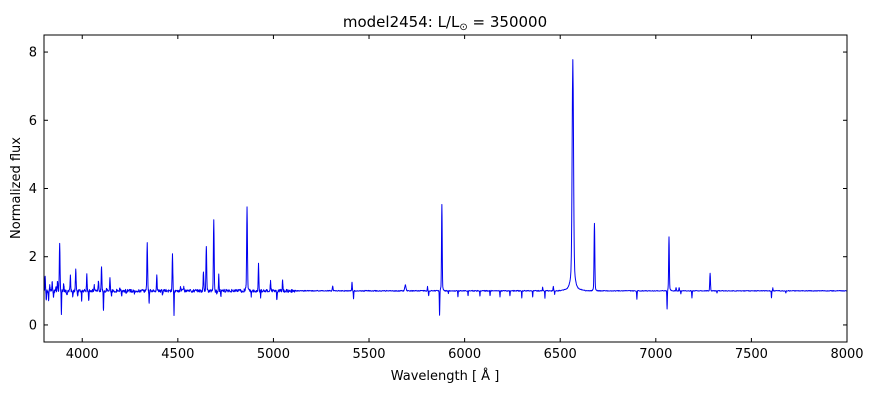 The width and height of the screenshot is (880, 400). Describe the element at coordinates (463, 27) in the screenshot. I see `sun-symbol: ⊙` at that location.